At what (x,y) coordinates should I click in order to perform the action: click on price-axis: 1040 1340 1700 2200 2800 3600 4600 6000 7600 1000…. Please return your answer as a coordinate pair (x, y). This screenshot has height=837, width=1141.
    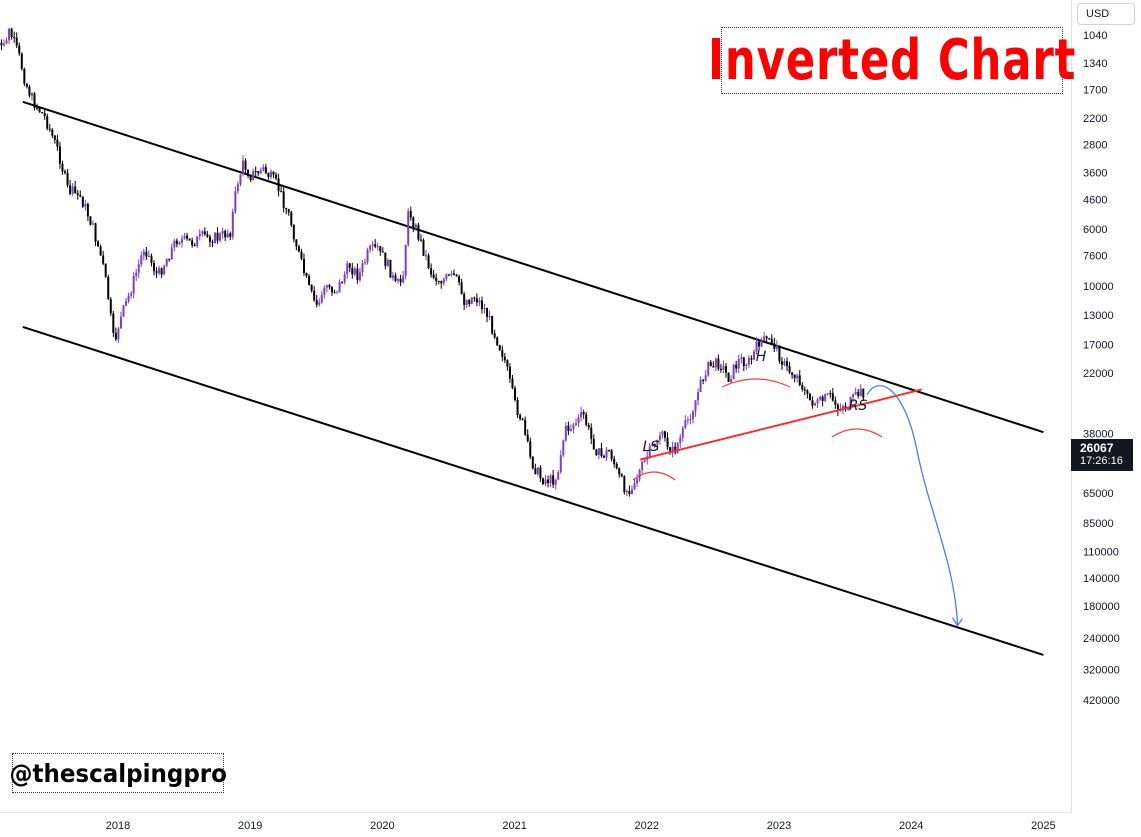
    Looking at the image, I should click on (1106, 406).